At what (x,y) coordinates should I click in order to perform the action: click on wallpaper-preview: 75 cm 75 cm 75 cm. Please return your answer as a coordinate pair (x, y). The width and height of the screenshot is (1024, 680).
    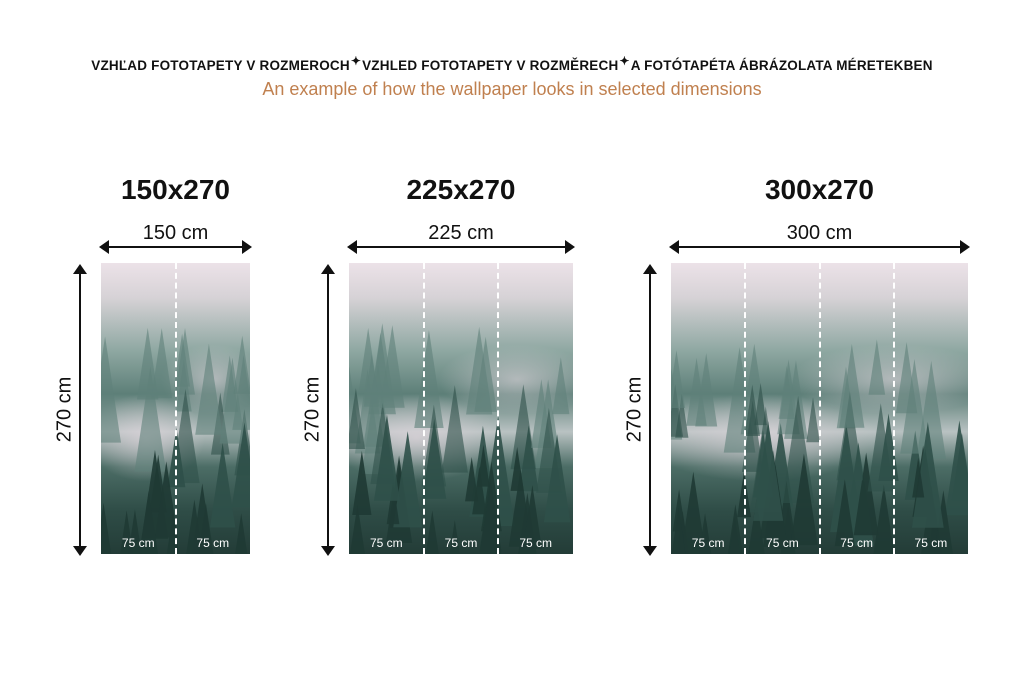
    Looking at the image, I should click on (461, 408).